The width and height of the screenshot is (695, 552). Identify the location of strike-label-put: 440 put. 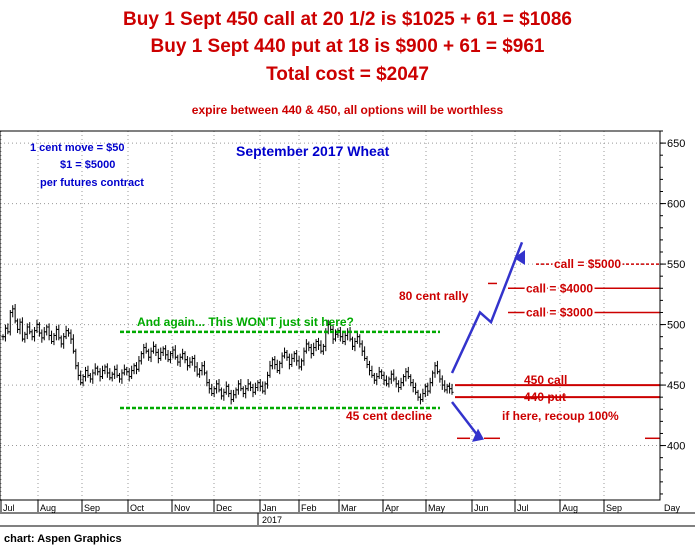
(545, 397).